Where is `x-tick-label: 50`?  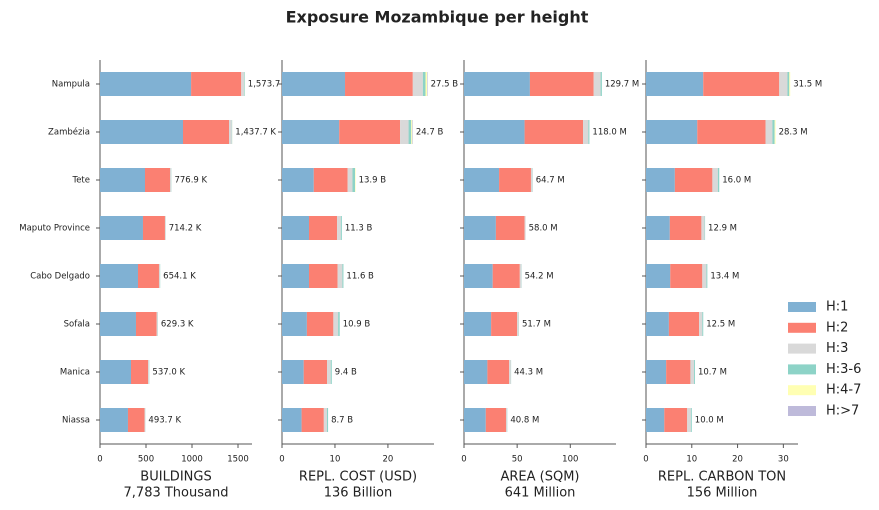
x-tick-label: 50 is located at coordinates (517, 460).